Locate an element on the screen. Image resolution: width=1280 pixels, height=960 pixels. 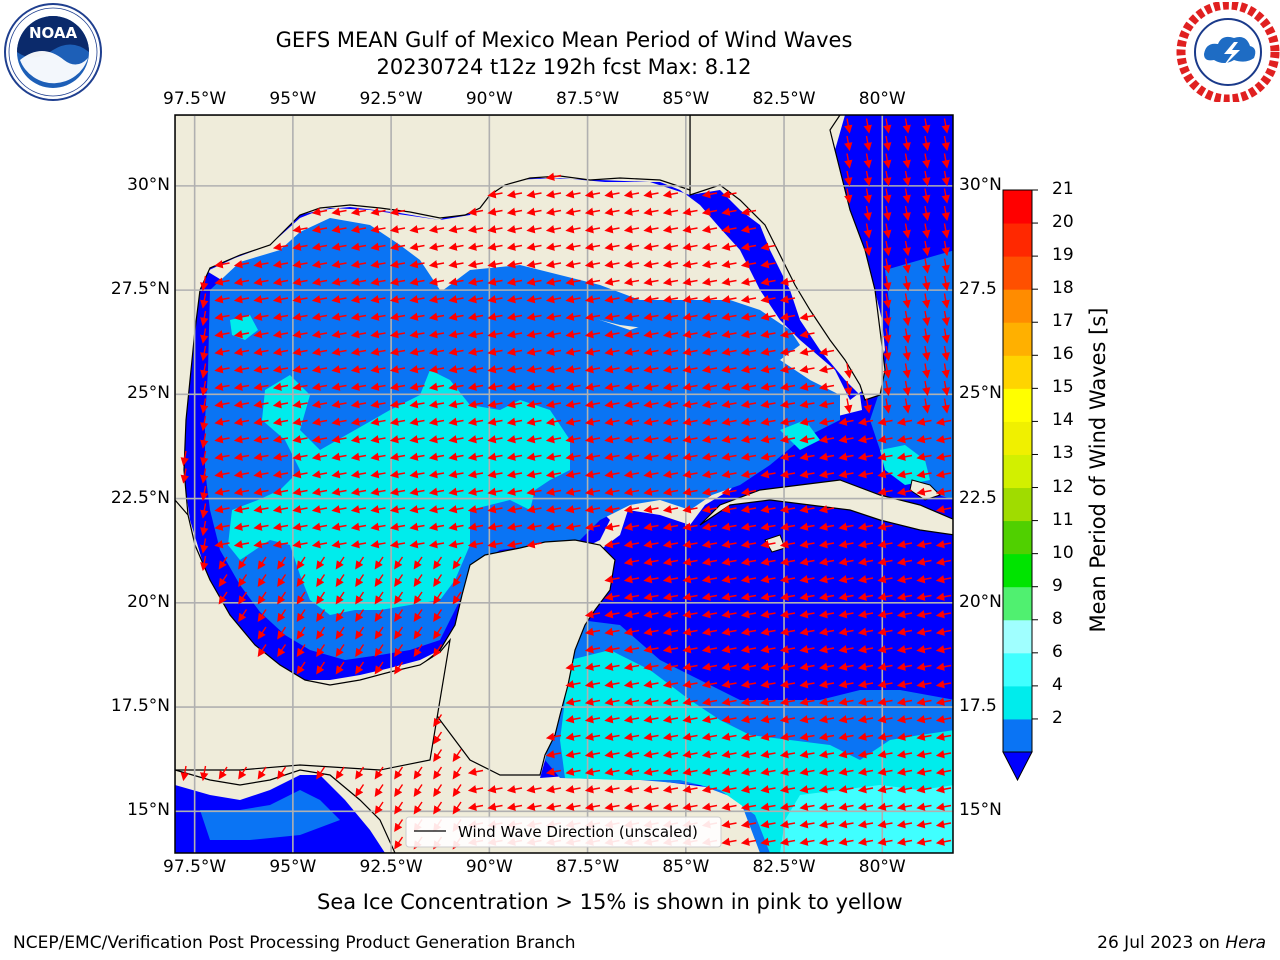
colorbar-label: Mean Period of Wind Waves [s] is located at coordinates (1098, 470).